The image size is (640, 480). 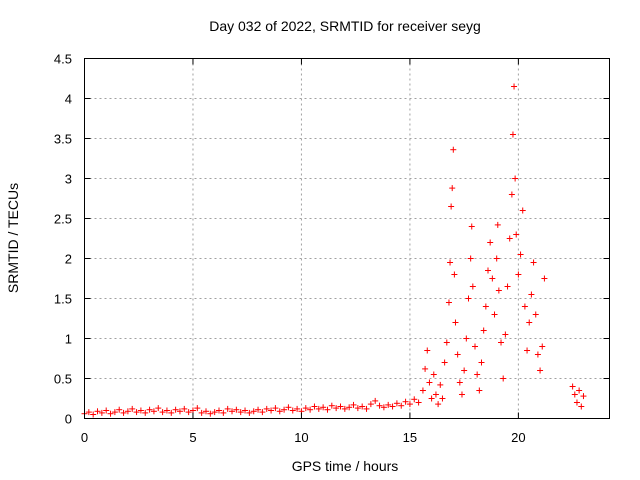 I want to click on x-axis-label: GPS time / hours, so click(x=345, y=466).